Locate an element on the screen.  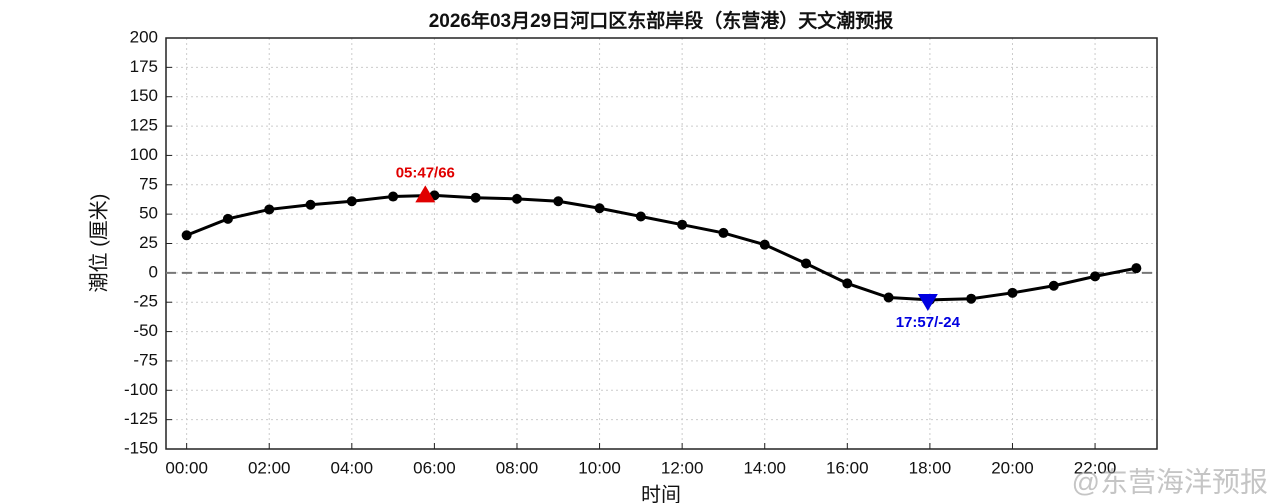
y-tick-label: 200 is located at coordinates (144, 36).